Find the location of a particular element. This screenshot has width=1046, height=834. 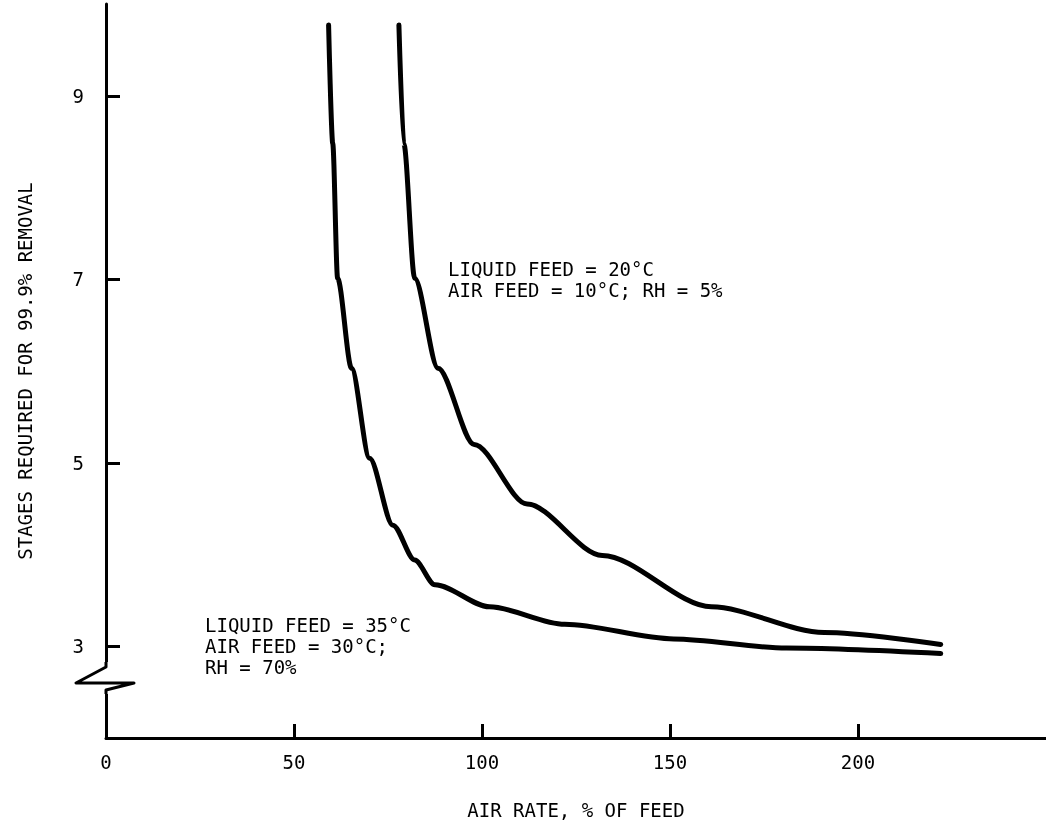

x-tick-label: 150 is located at coordinates (670, 761).